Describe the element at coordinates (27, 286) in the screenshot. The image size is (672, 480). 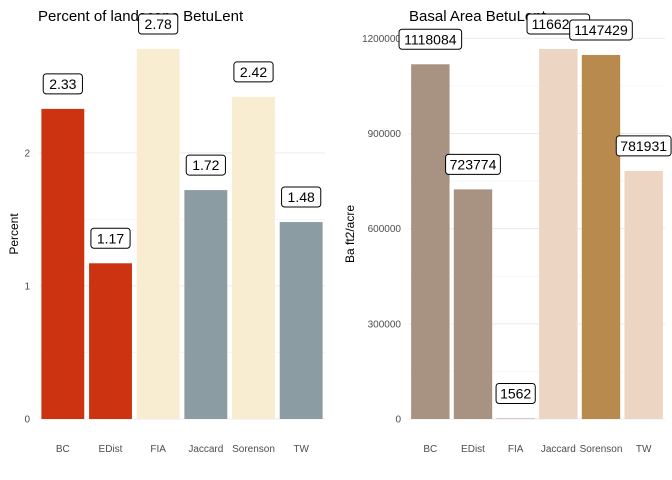
I see `y-tick-label: 1` at that location.